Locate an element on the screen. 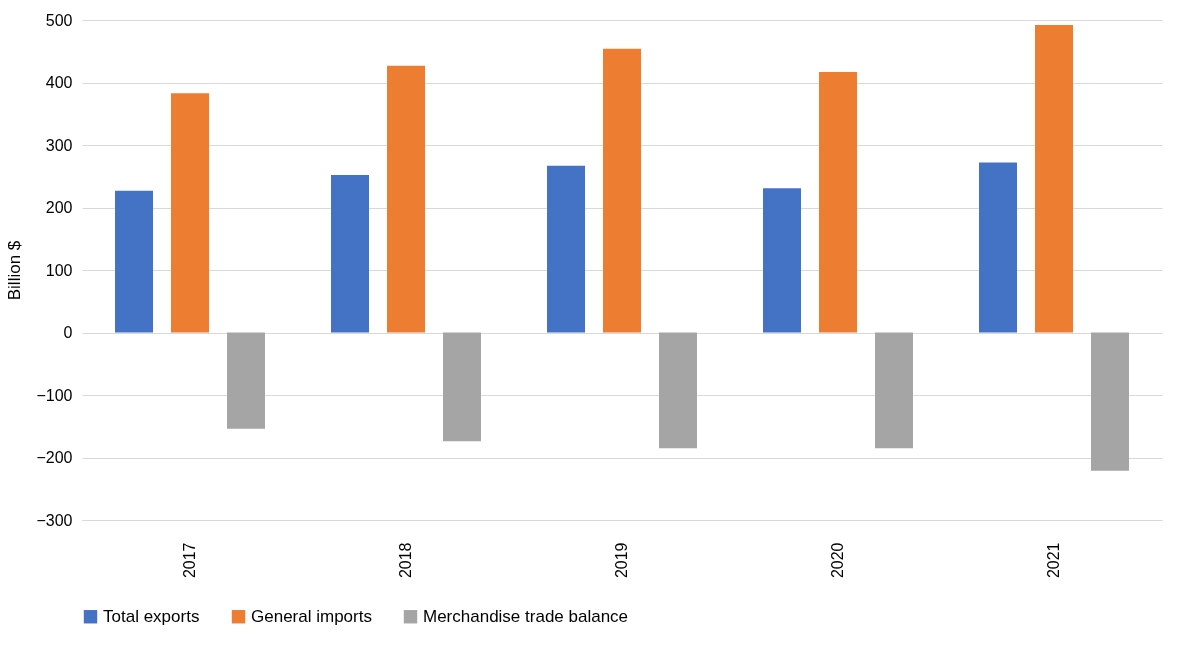 This screenshot has height=648, width=1182. y-tick-label: 200 is located at coordinates (59, 207).